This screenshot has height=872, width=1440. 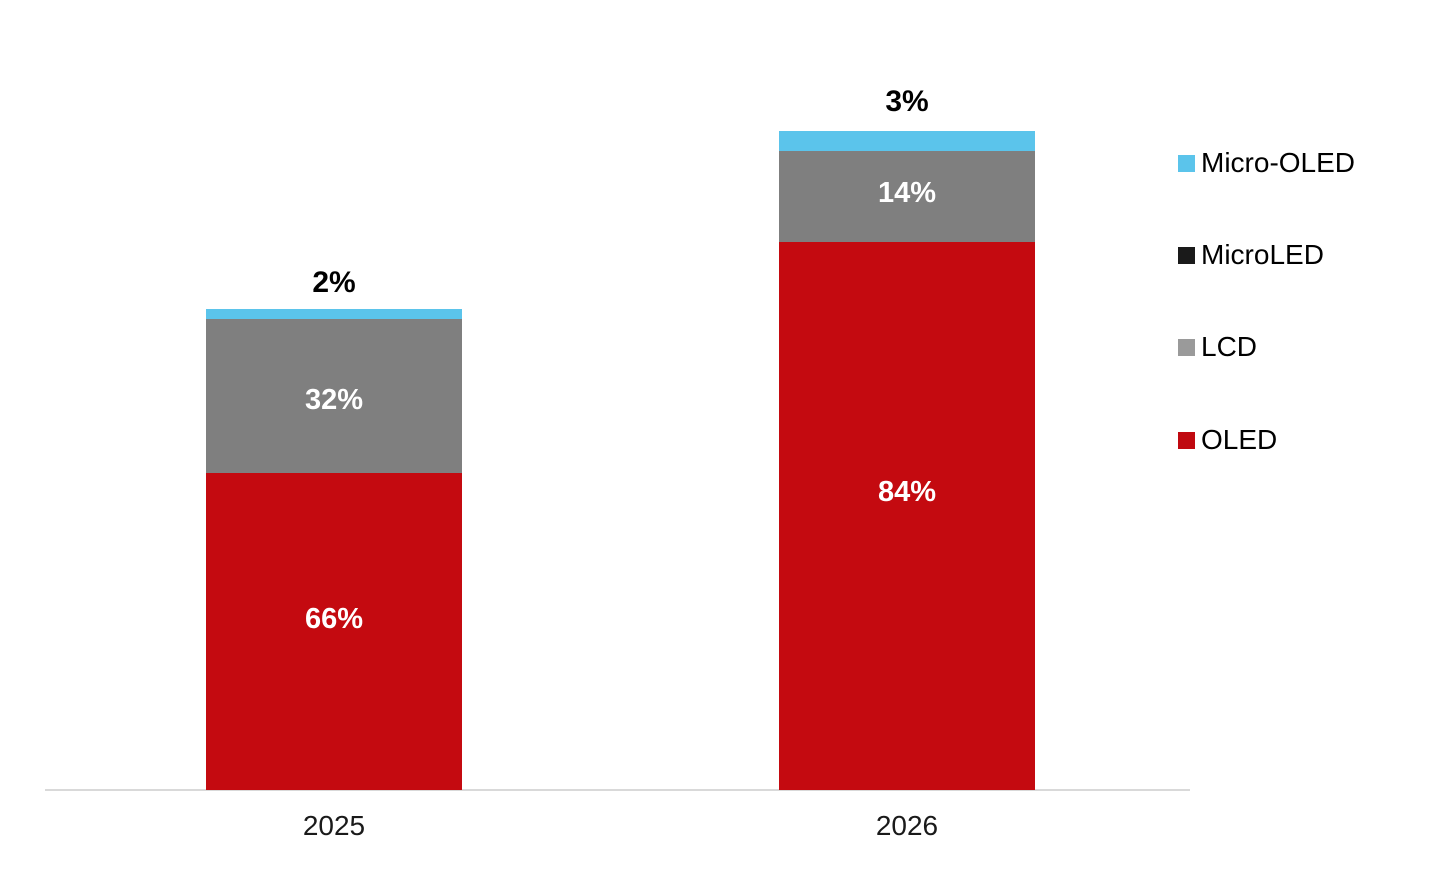 I want to click on x-tick-label: 2025, so click(x=334, y=825).